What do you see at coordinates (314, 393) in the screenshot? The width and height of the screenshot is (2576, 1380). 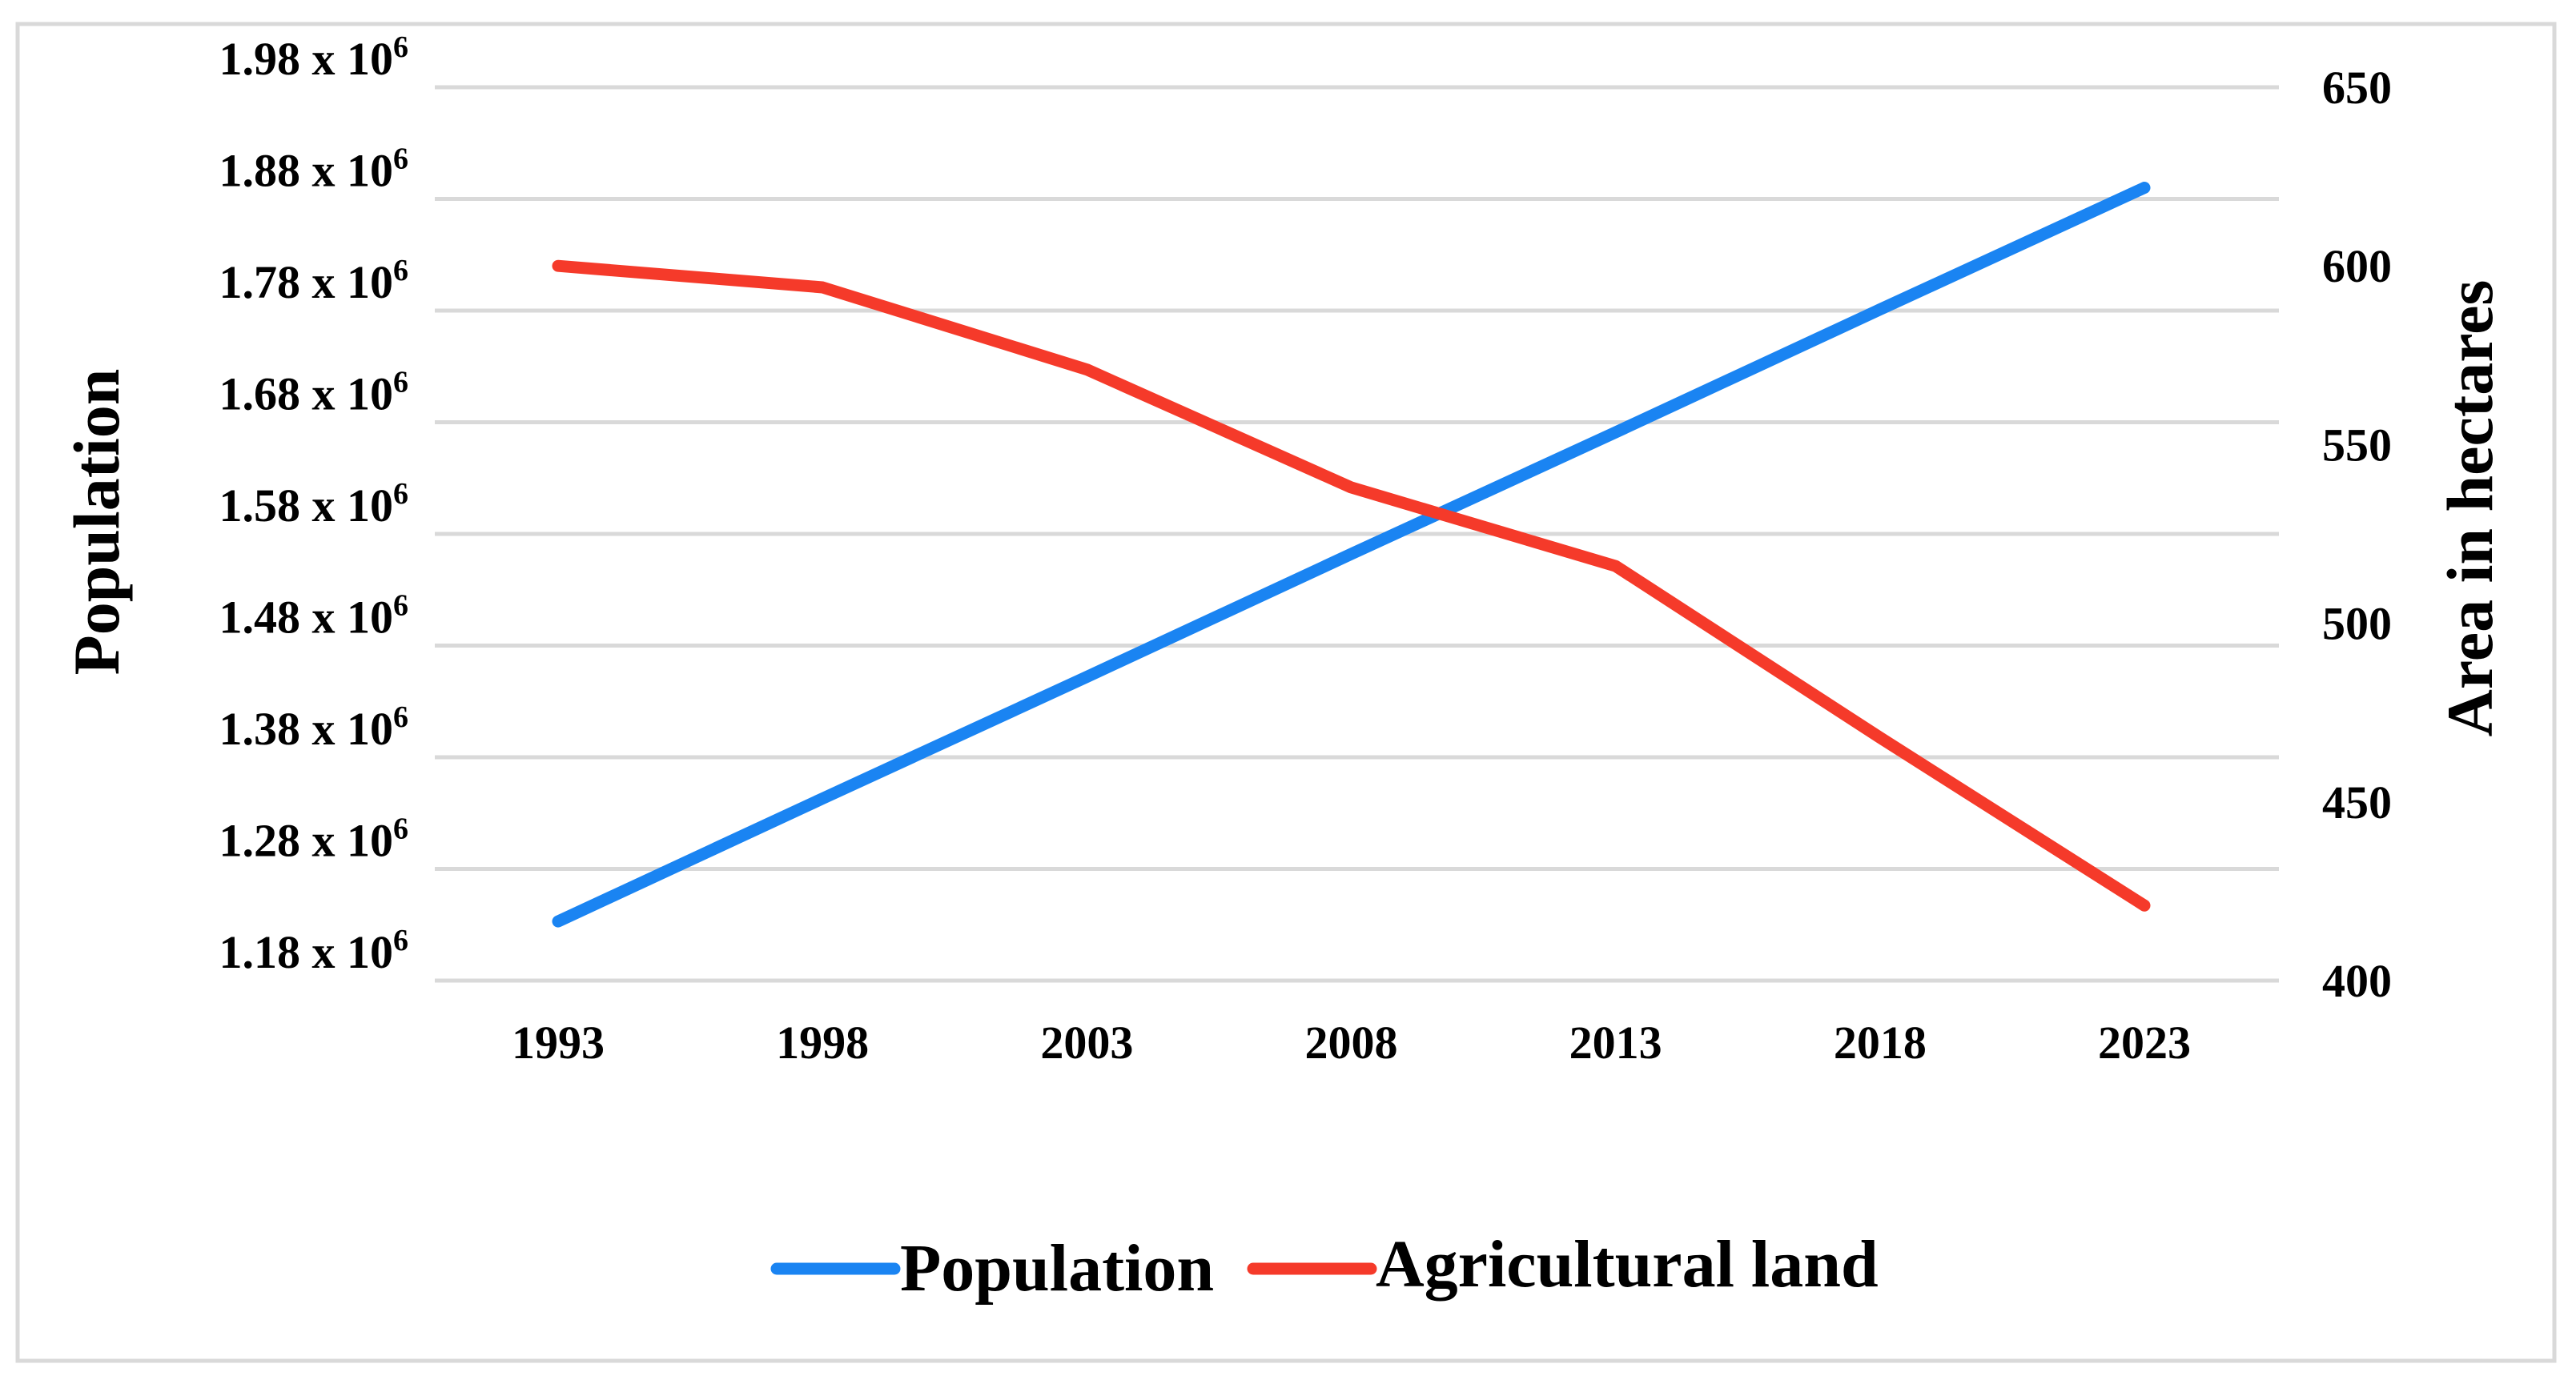 I see `left-tick-label: 1.68 x 10⁶` at bounding box center [314, 393].